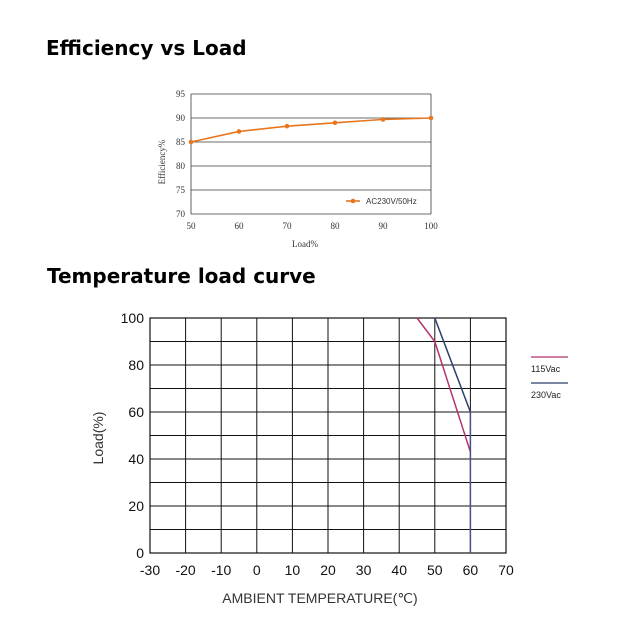 The width and height of the screenshot is (640, 640). I want to click on temp-xtick-label: 50, so click(435, 570).